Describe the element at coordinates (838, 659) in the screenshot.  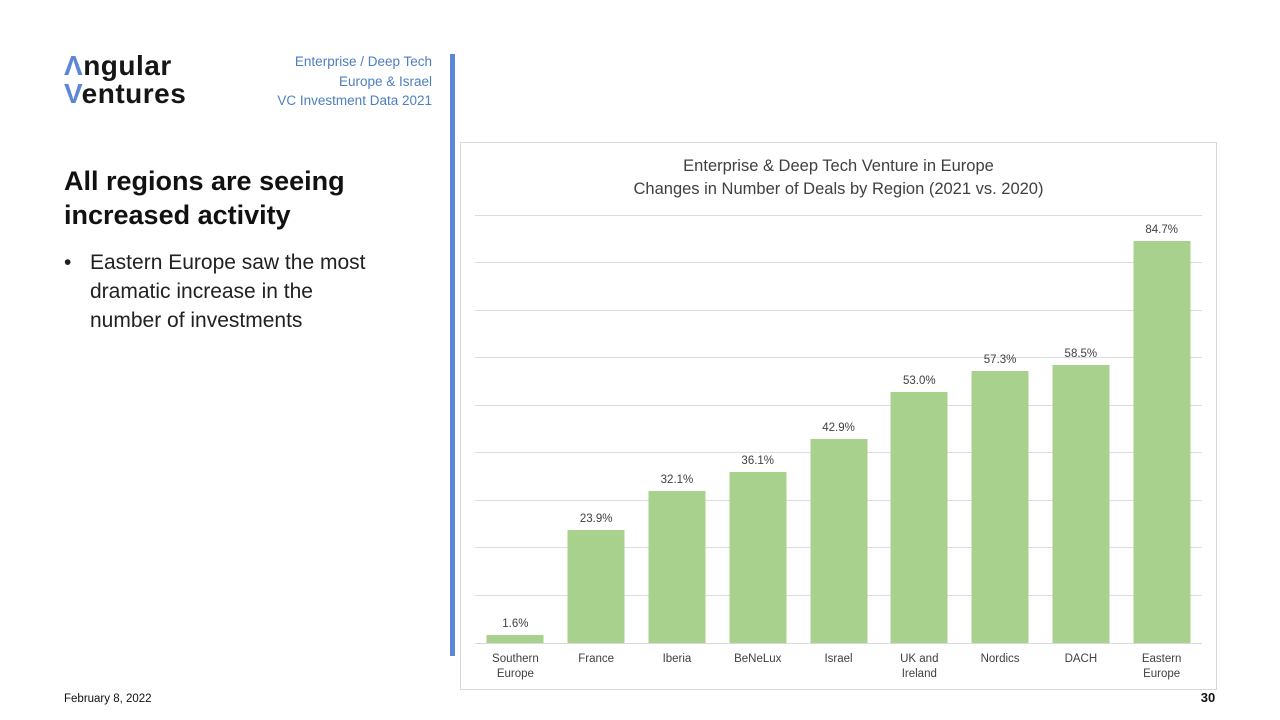
I see `x-axis-label-text: Israel` at that location.